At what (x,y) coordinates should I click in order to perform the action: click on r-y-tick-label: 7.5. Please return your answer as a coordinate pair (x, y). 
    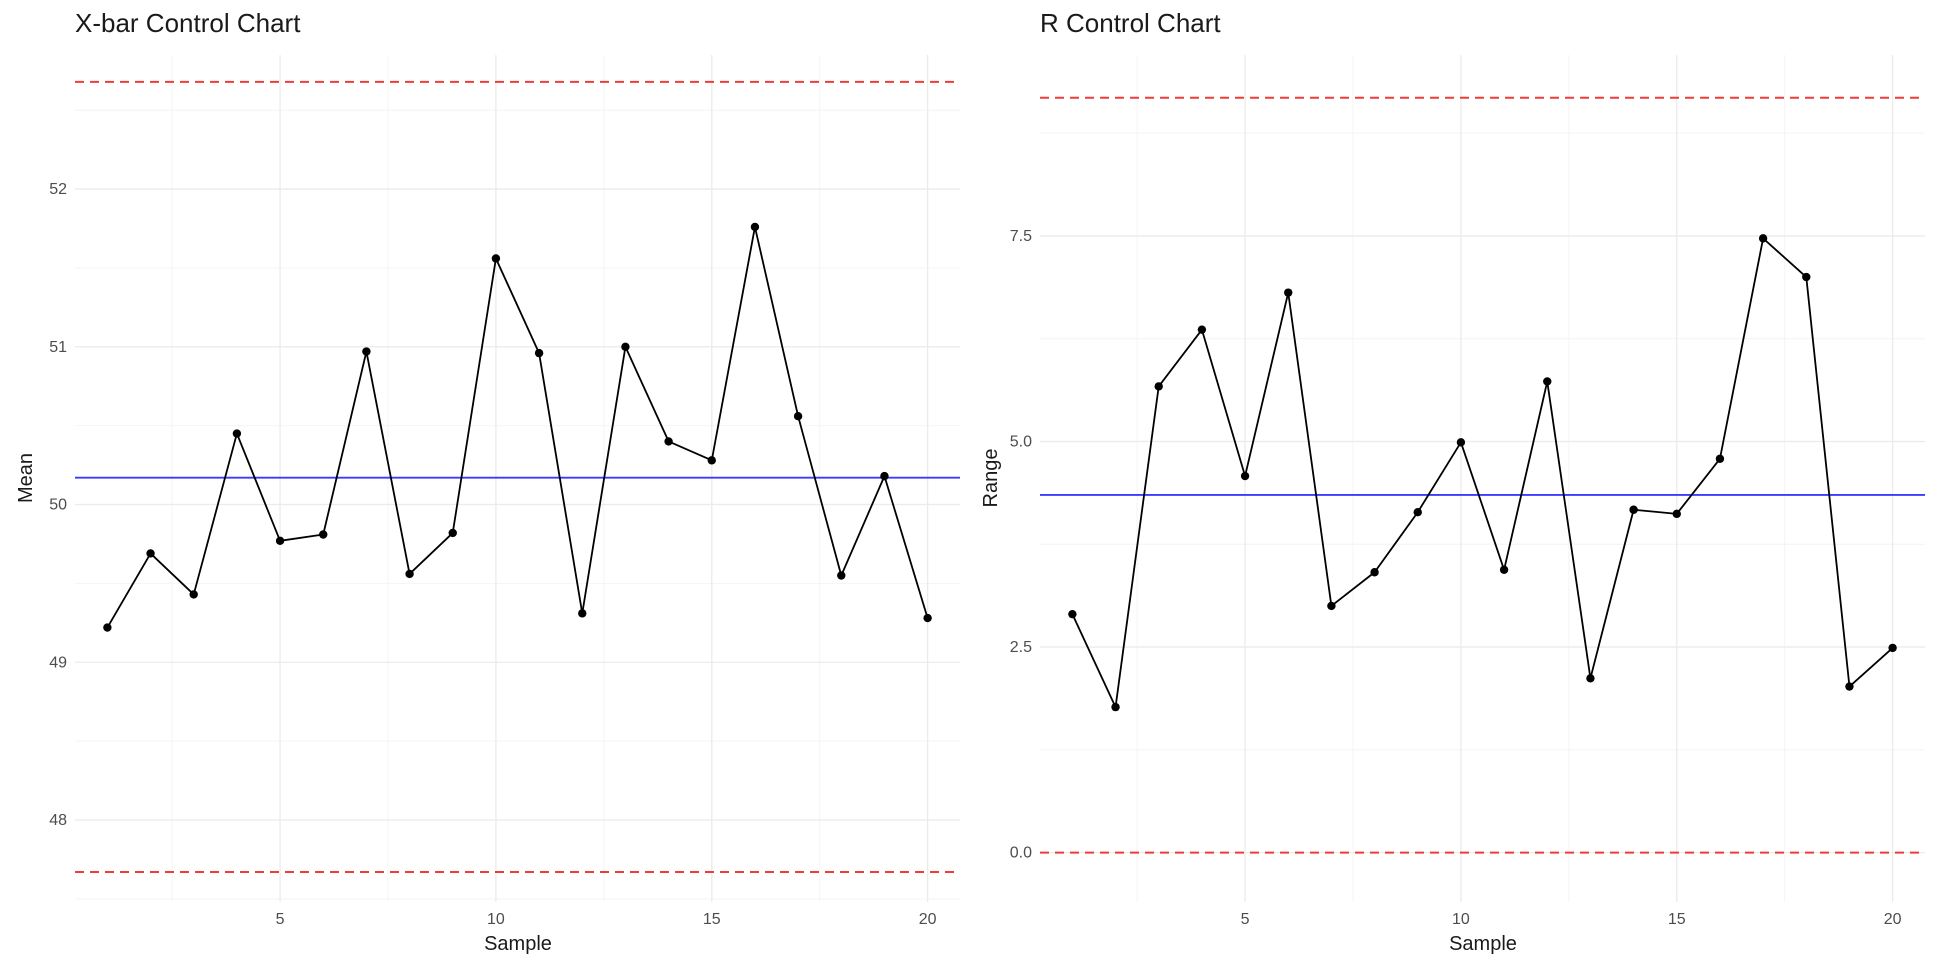
    Looking at the image, I should click on (1021, 236).